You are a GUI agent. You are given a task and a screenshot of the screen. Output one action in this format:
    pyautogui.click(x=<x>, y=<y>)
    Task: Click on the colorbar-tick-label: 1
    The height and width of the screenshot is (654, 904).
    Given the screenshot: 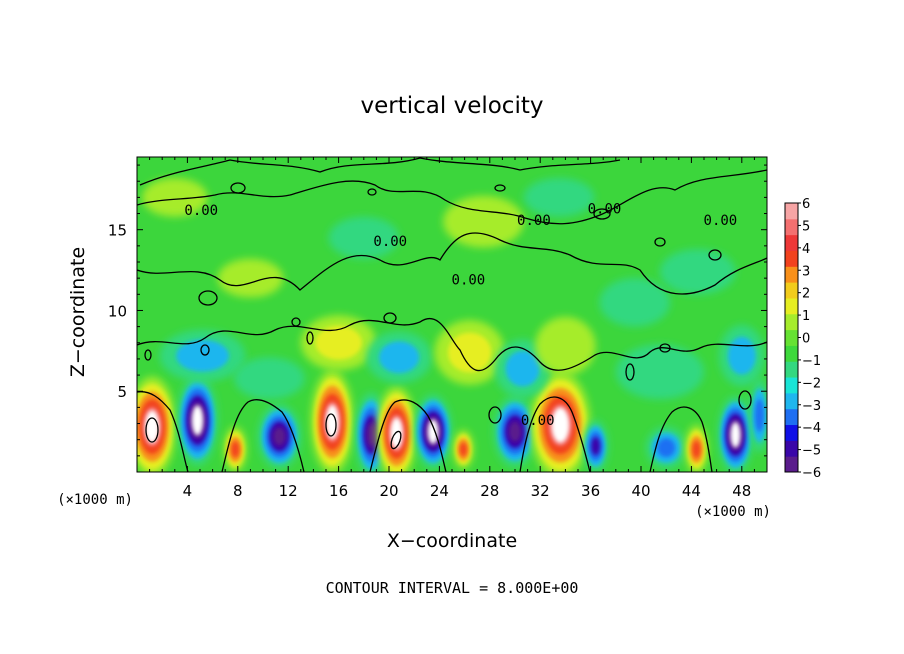 What is the action you would take?
    pyautogui.click(x=806, y=316)
    